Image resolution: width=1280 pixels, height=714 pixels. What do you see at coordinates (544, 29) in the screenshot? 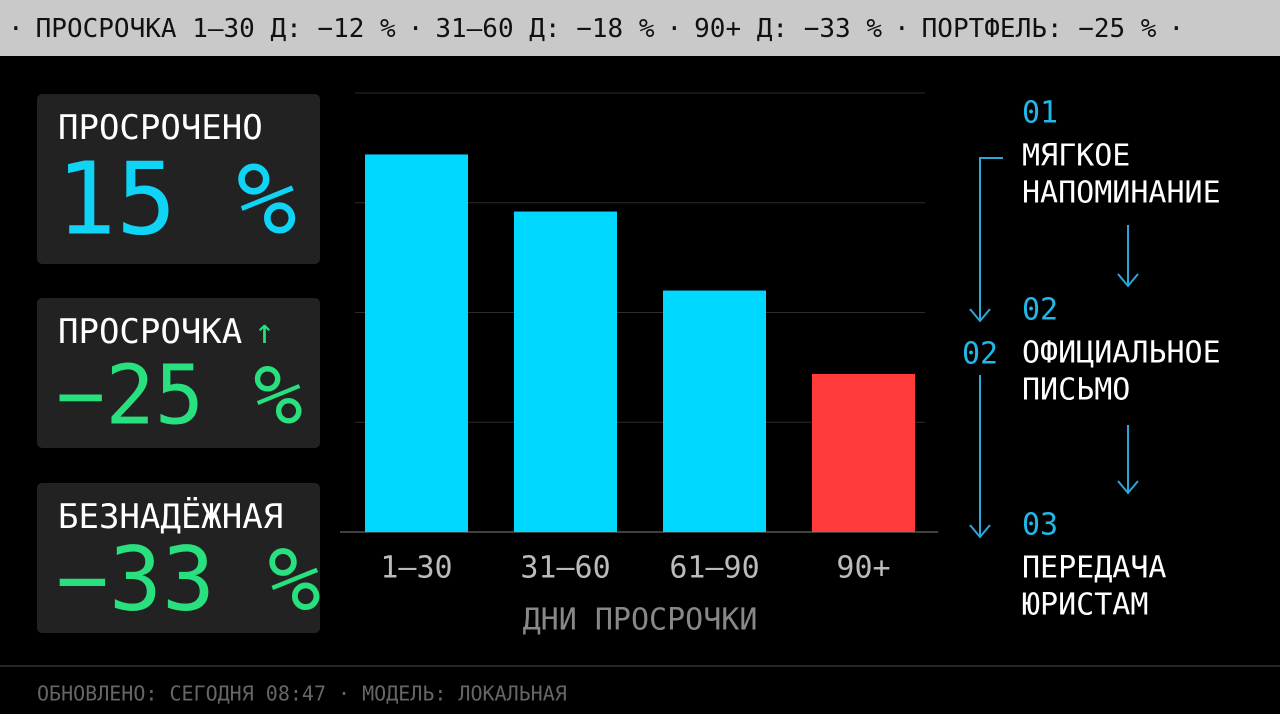
I see `ticker-item: 31–60 Д: −18 %` at bounding box center [544, 29].